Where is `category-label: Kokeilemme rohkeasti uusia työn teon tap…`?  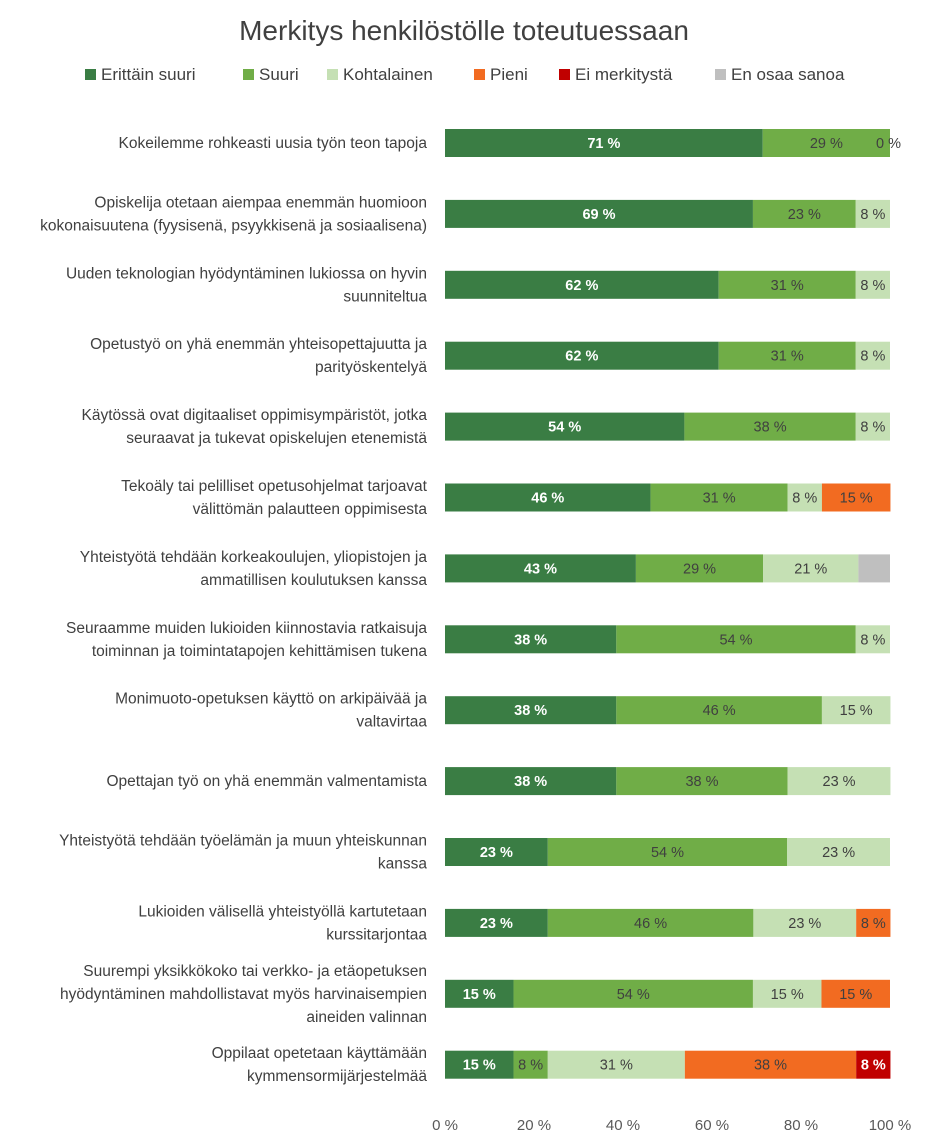
category-label: Kokeilemme rohkeasti uusia työn teon tap… is located at coordinates (273, 143).